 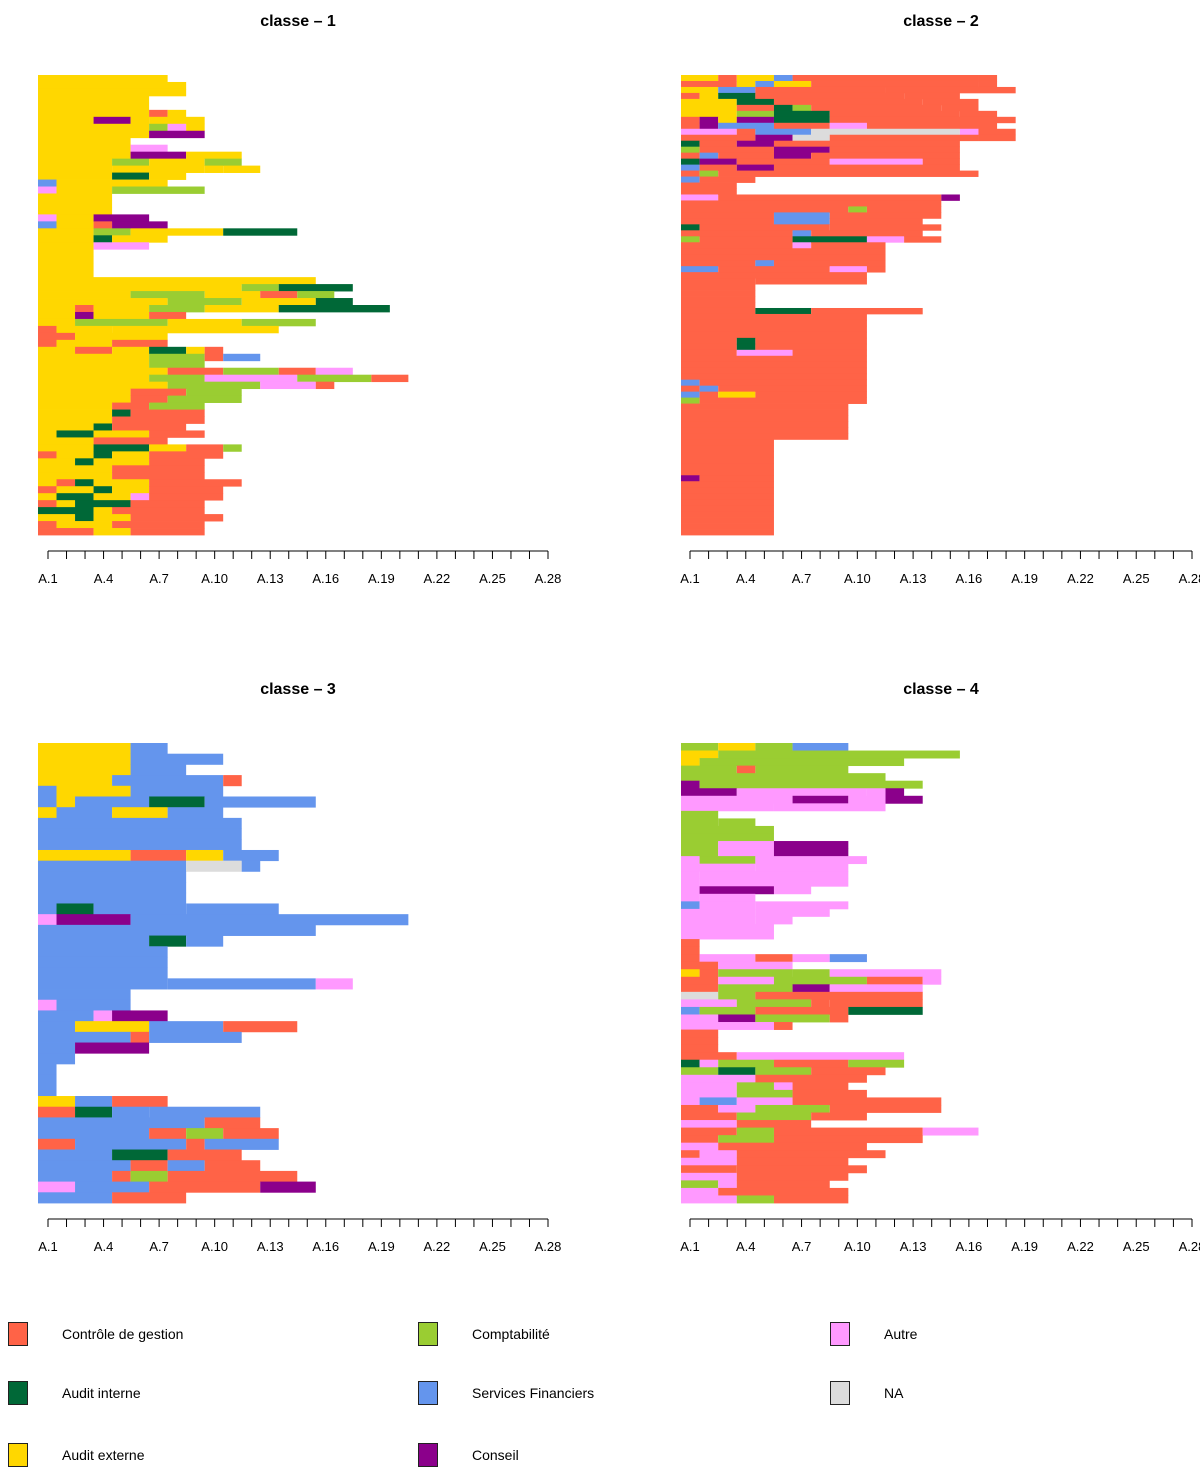 I want to click on legend-label: Comptabilité, so click(x=511, y=1334).